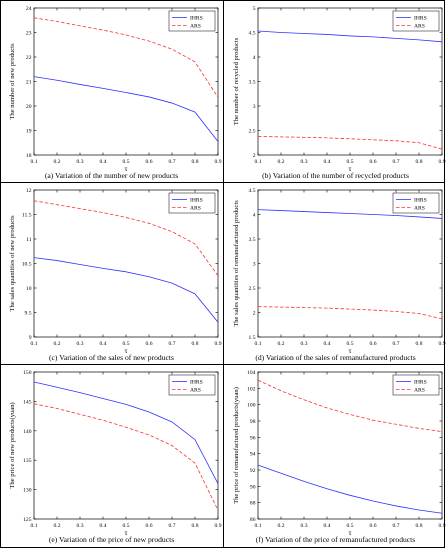 This screenshot has height=550, width=447. Describe the element at coordinates (29, 289) in the screenshot. I see `y-tick-label: 10` at that location.